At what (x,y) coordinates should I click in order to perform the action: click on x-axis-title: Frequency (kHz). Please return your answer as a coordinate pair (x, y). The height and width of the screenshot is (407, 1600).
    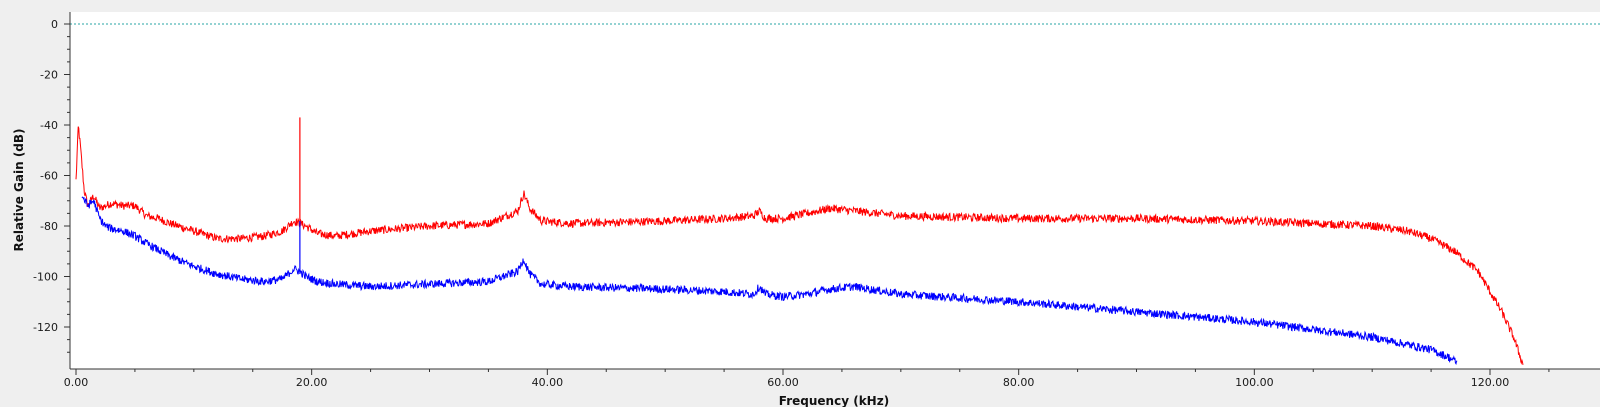
    Looking at the image, I should click on (834, 400).